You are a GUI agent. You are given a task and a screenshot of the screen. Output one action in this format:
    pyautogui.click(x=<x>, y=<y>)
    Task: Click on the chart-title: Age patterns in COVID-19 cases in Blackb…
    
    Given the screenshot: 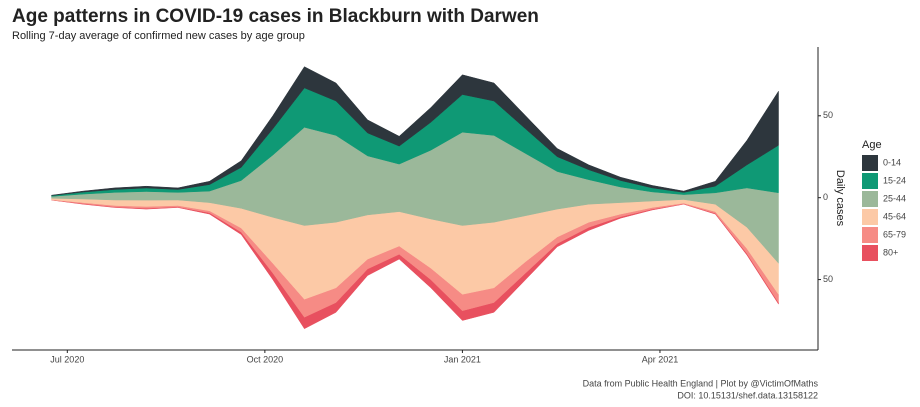 What is the action you would take?
    pyautogui.click(x=275, y=16)
    